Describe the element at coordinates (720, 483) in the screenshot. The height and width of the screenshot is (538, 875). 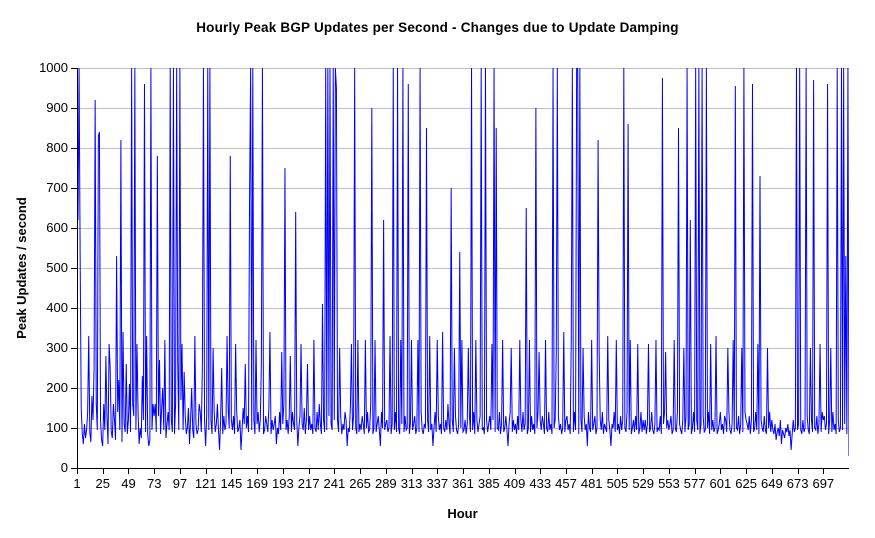
I see `x-tick-label-601: 601` at that location.